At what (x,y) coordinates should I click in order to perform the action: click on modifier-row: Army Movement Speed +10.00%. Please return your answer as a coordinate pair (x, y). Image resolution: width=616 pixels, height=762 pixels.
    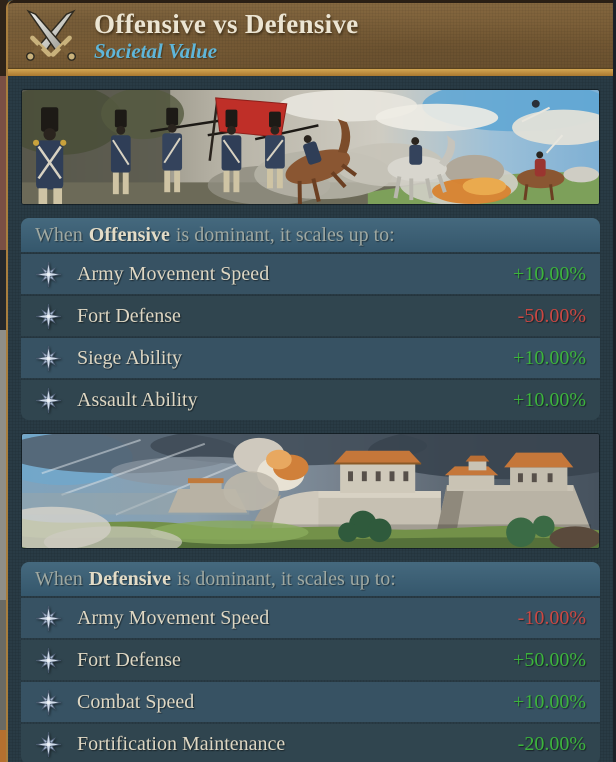
    Looking at the image, I should click on (310, 274).